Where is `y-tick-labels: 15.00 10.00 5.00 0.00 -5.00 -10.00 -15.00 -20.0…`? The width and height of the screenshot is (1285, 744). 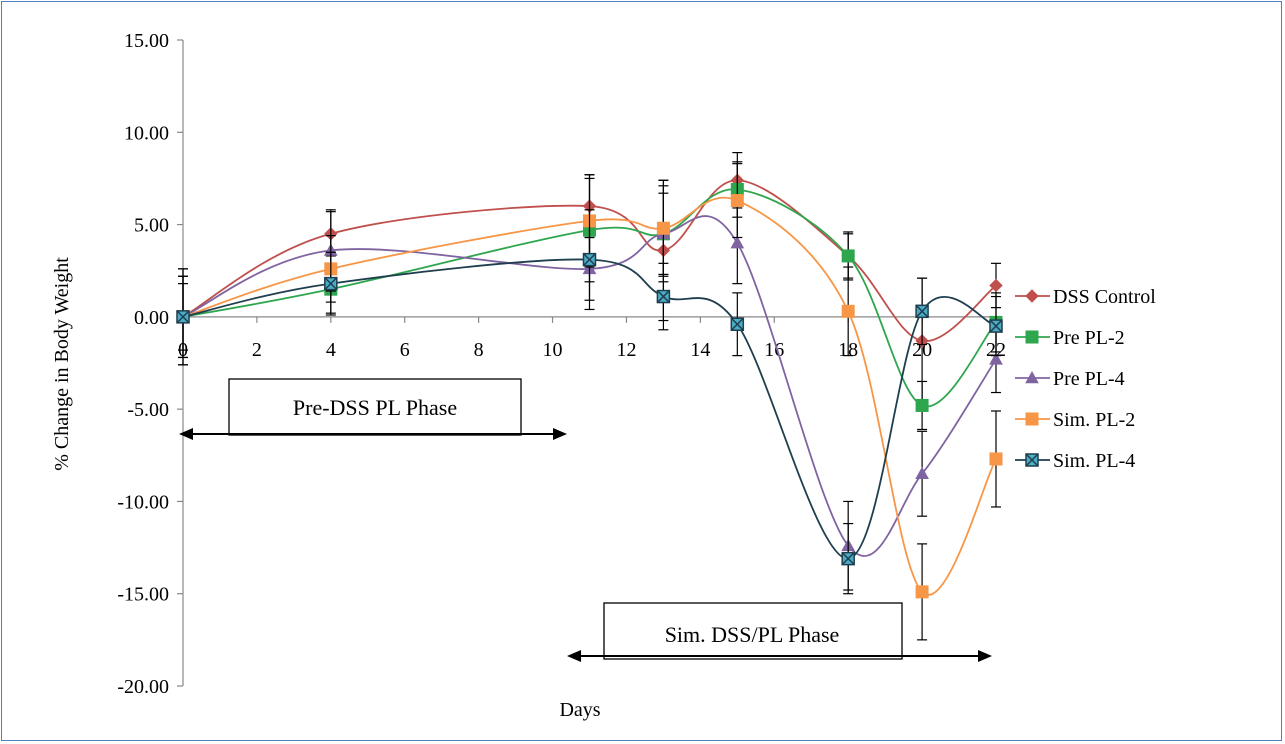 y-tick-labels: 15.00 10.00 5.00 0.00 -5.00 -10.00 -15.00 -20.0… is located at coordinates (143, 364).